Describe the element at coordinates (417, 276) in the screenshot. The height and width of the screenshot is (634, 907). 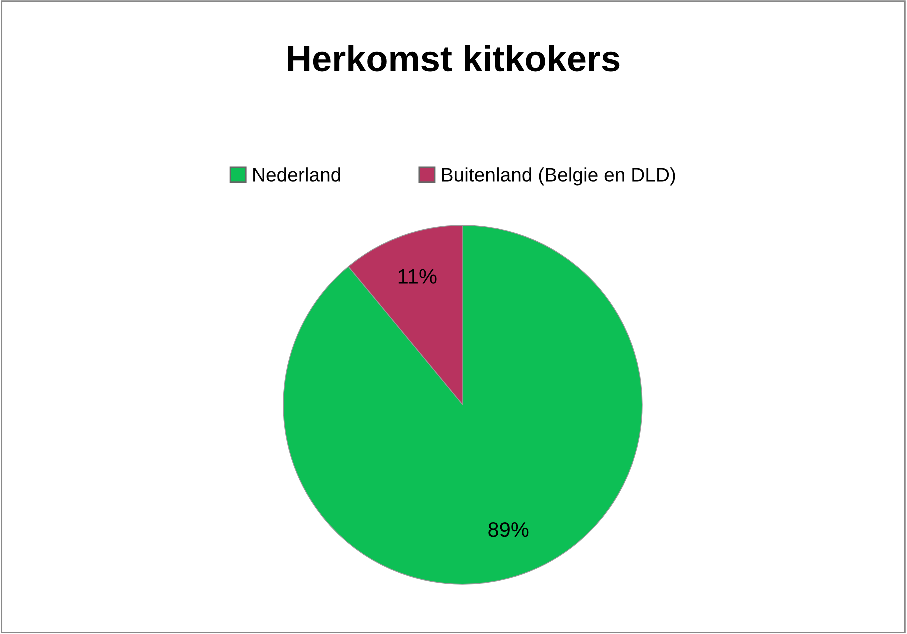
I see `data-label: 11%` at that location.